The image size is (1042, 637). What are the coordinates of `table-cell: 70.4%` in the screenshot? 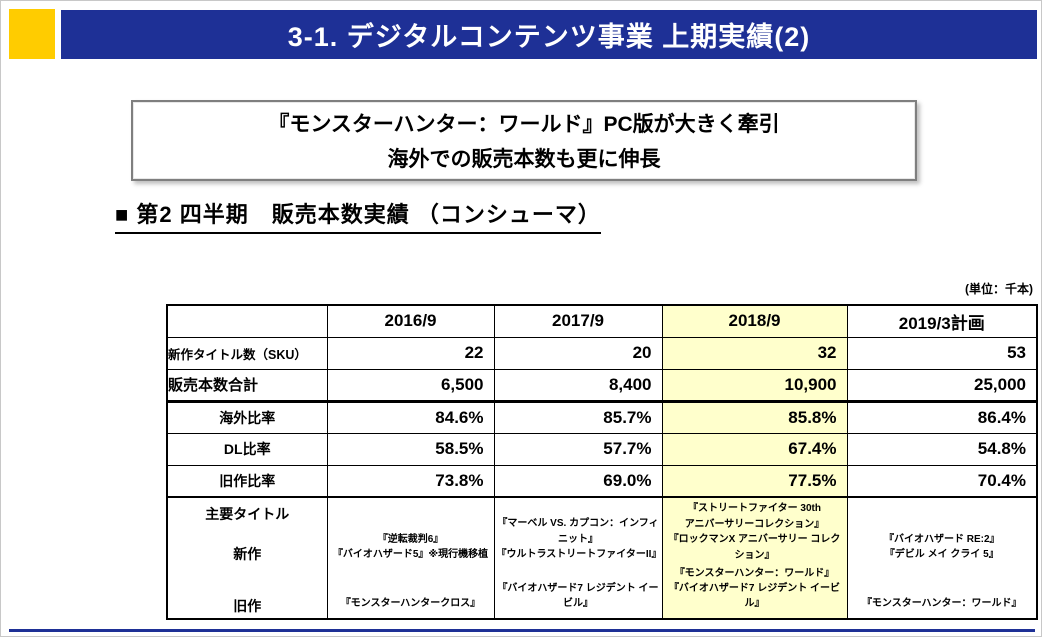 It's located at (942, 481).